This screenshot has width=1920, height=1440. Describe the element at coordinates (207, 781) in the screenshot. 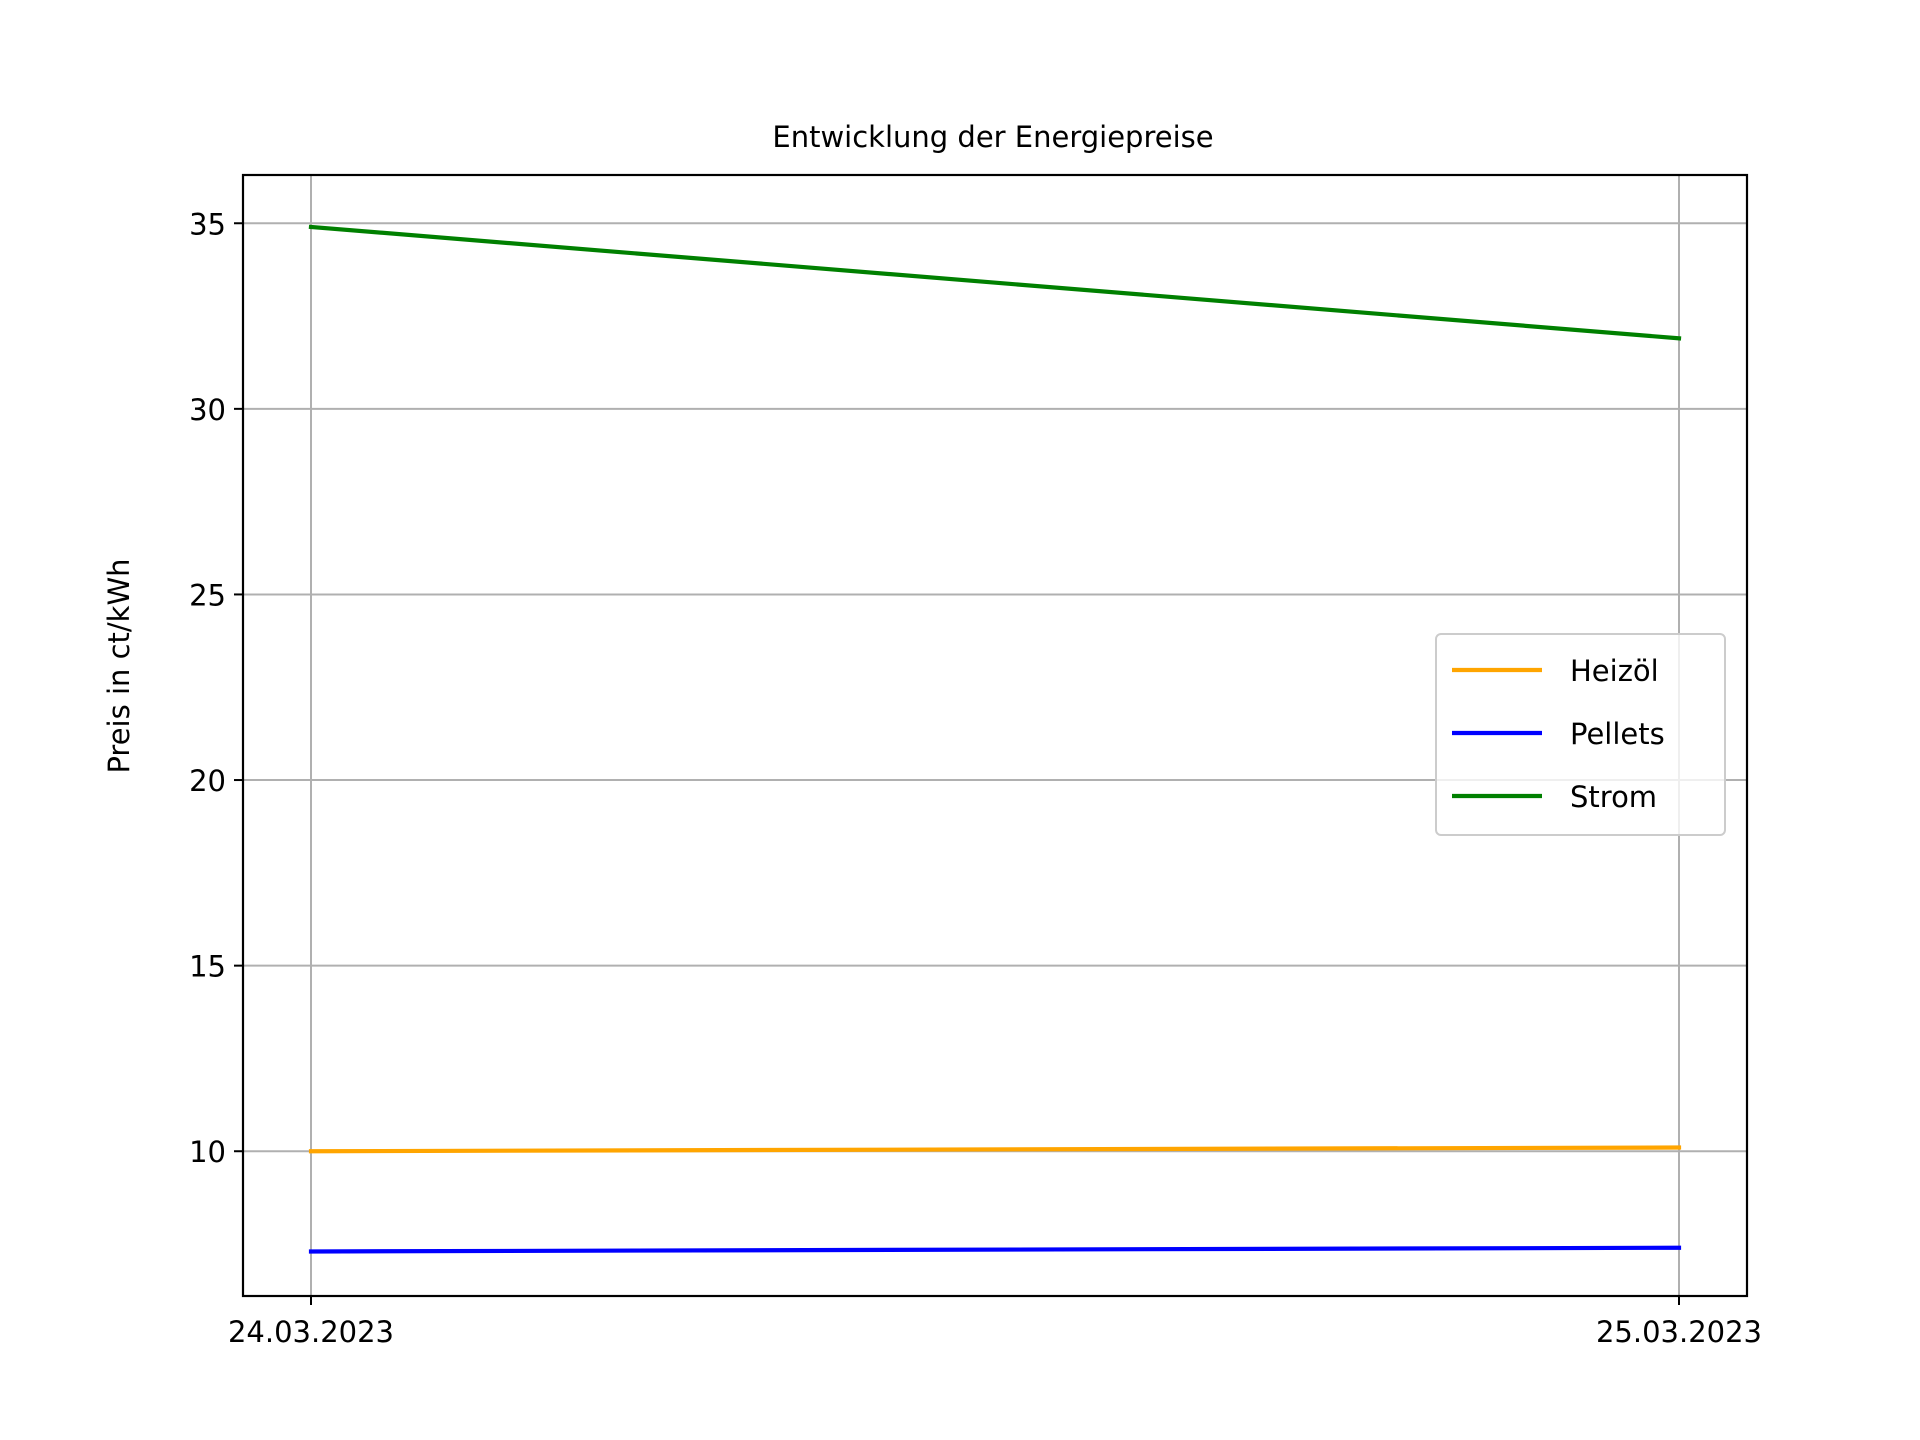

I see `y-tick-label: 20` at that location.